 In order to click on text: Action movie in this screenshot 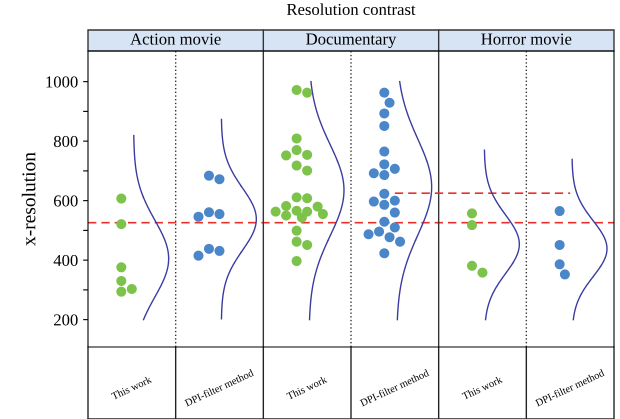, I will do `click(175, 39)`.